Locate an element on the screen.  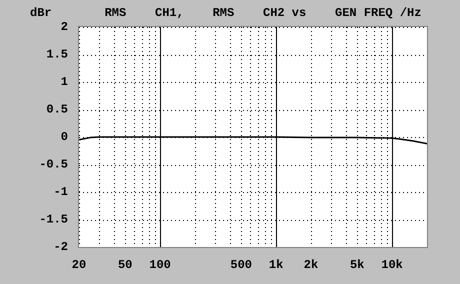
x-tick-label: 10k is located at coordinates (392, 265).